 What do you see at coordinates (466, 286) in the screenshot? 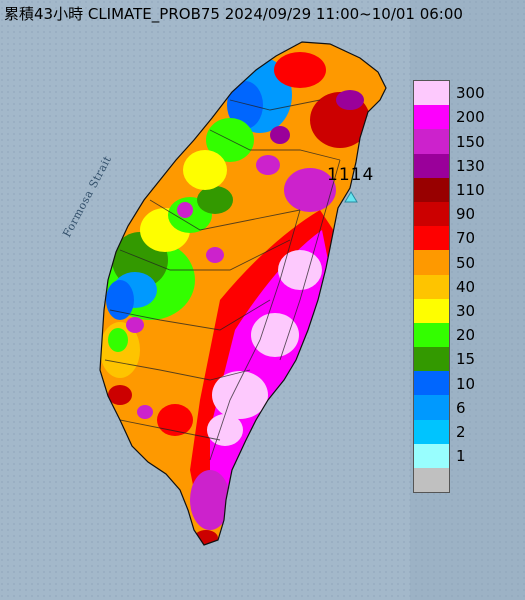
I see `legend-label: 40` at bounding box center [466, 286].